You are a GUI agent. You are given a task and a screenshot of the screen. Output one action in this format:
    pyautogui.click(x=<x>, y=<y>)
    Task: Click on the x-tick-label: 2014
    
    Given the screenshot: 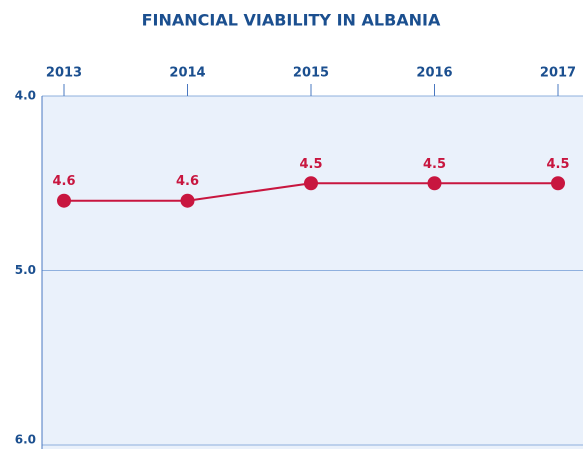 What is the action you would take?
    pyautogui.click(x=187, y=73)
    